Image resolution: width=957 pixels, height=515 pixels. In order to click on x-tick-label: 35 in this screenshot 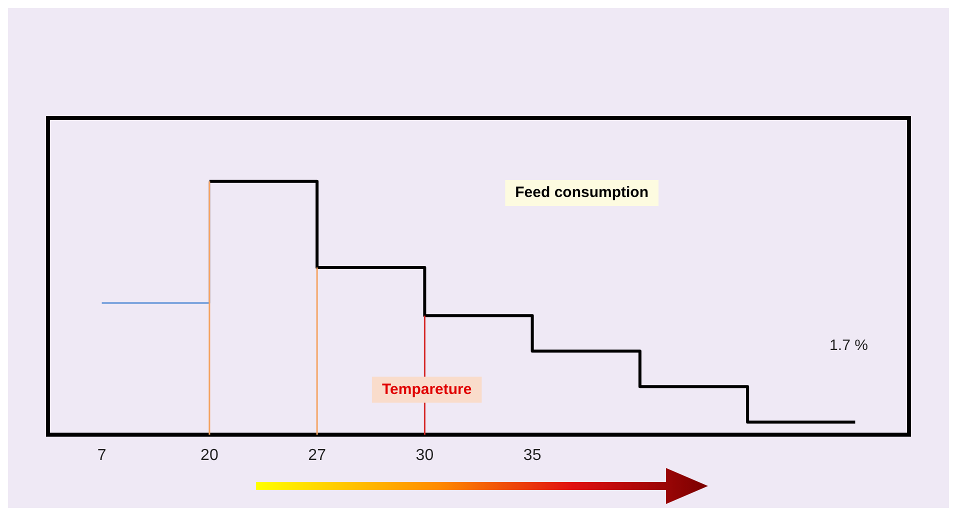, I will do `click(532, 455)`.